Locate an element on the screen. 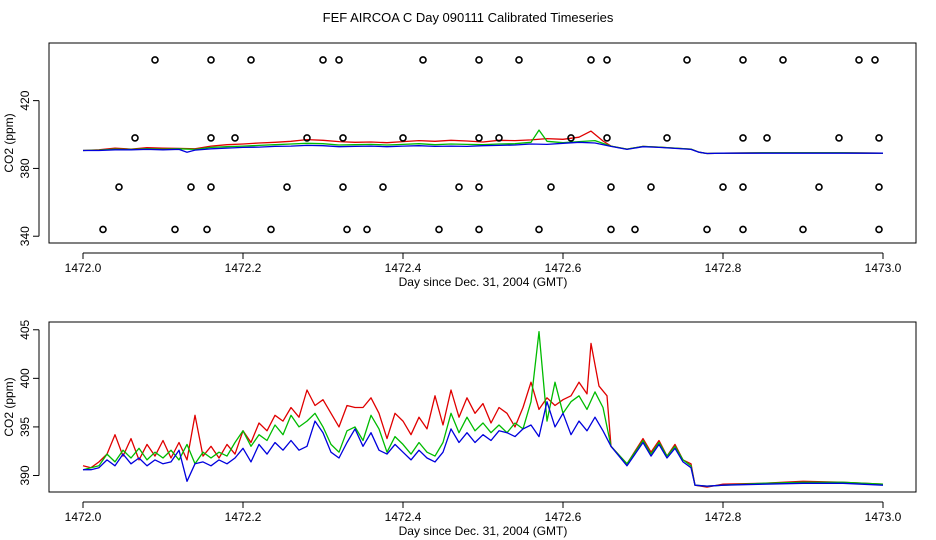 This screenshot has height=540, width=936. series-line-red is located at coordinates (483, 142).